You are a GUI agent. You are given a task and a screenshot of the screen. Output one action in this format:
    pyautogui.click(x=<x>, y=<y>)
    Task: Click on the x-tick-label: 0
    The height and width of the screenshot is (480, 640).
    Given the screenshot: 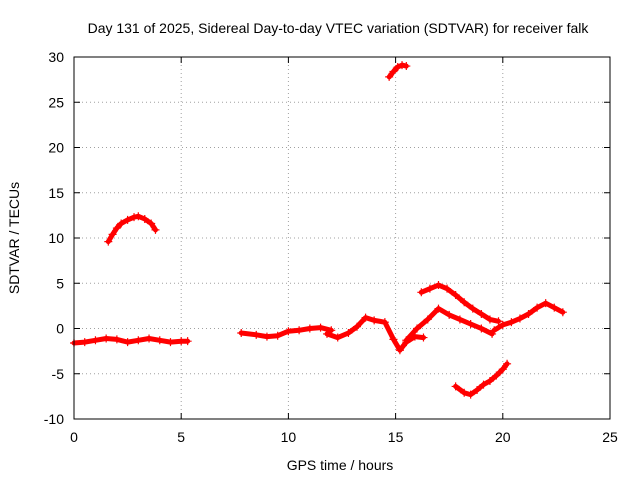 What is the action you would take?
    pyautogui.click(x=74, y=437)
    